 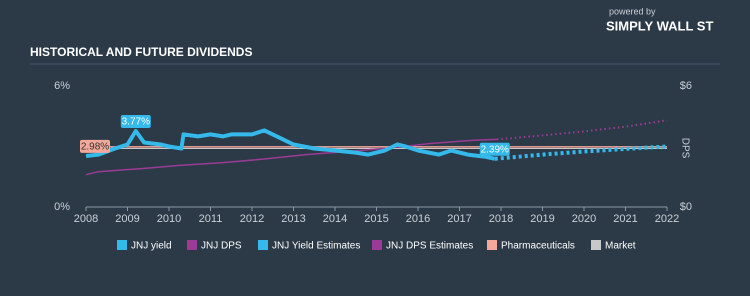 I want to click on x-tick-label: 2013, so click(x=293, y=219).